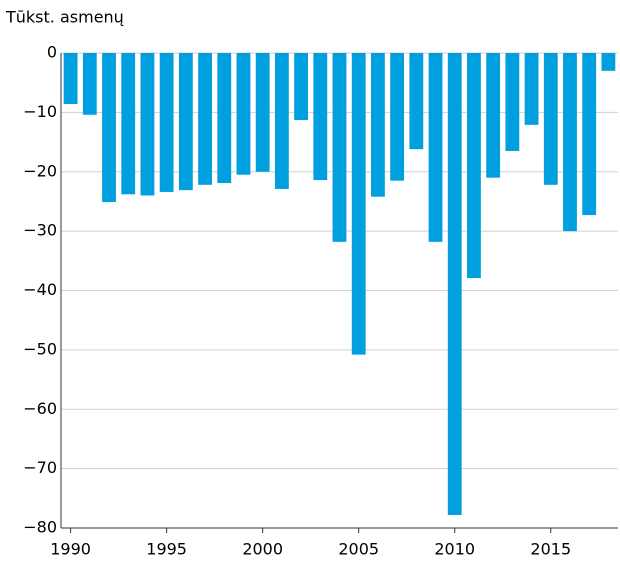  Describe the element at coordinates (52, 52) in the screenshot. I see `y-tick-label: 0` at that location.